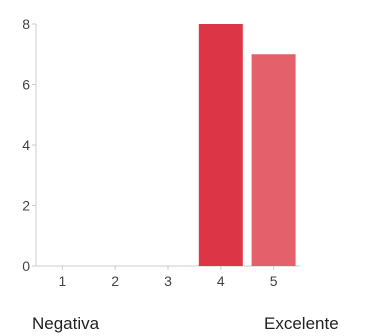 This screenshot has width=366, height=336. I want to click on x-tick-label: 4, so click(221, 281).